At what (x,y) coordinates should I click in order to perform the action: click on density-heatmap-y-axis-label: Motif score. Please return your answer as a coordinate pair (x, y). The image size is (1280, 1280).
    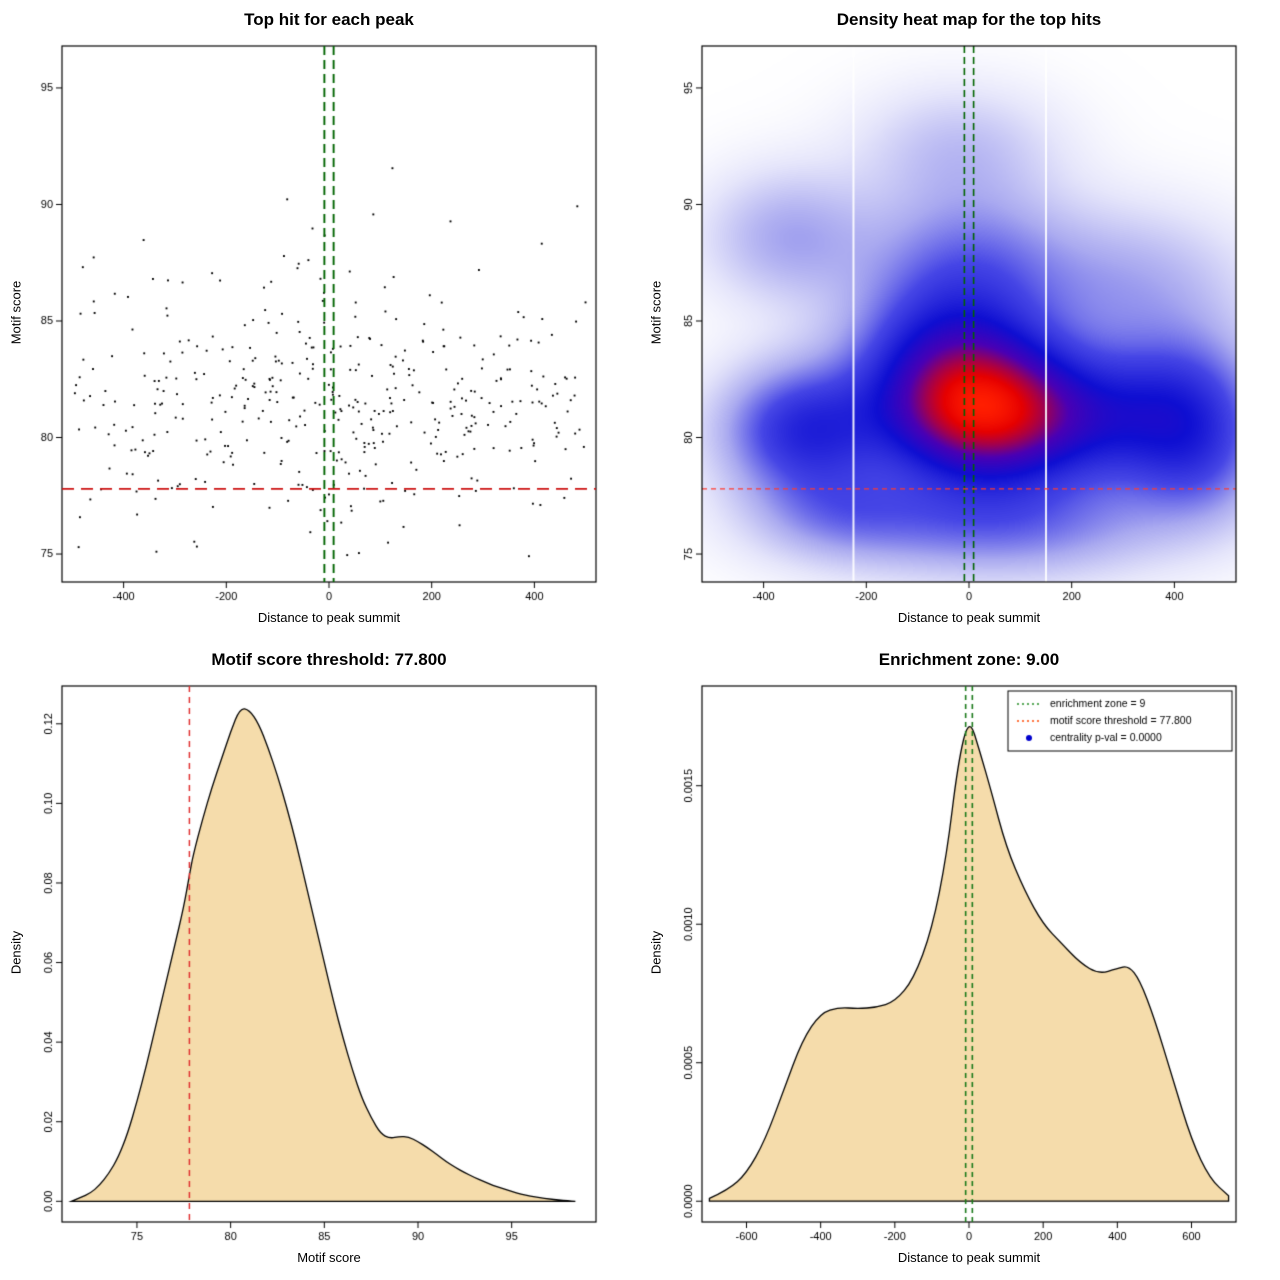
    Looking at the image, I should click on (656, 312).